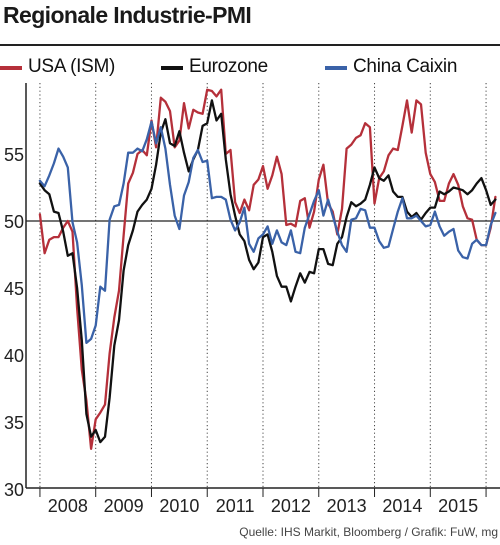  Describe the element at coordinates (228, 66) in the screenshot. I see `legend-label-eurozone: Eurozone` at that location.